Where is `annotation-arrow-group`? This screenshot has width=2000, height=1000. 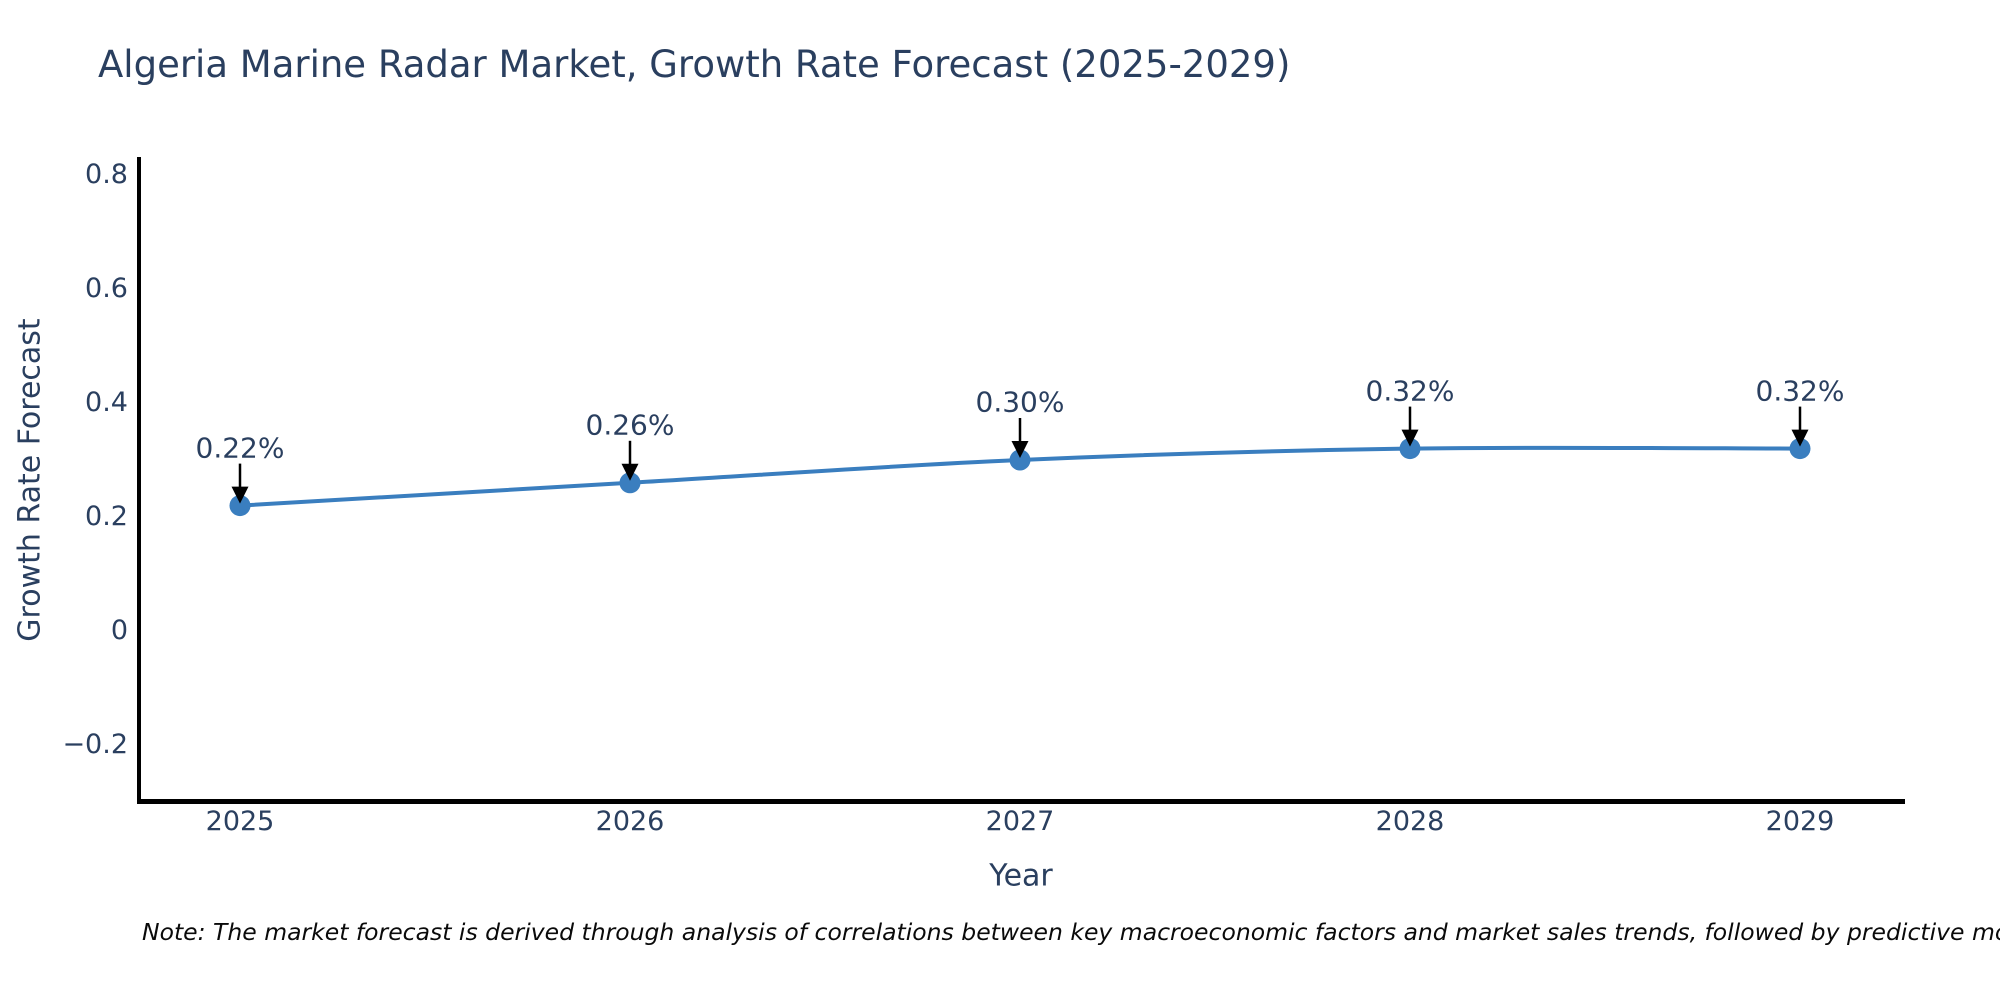
annotation-arrow-group is located at coordinates (1020, 455).